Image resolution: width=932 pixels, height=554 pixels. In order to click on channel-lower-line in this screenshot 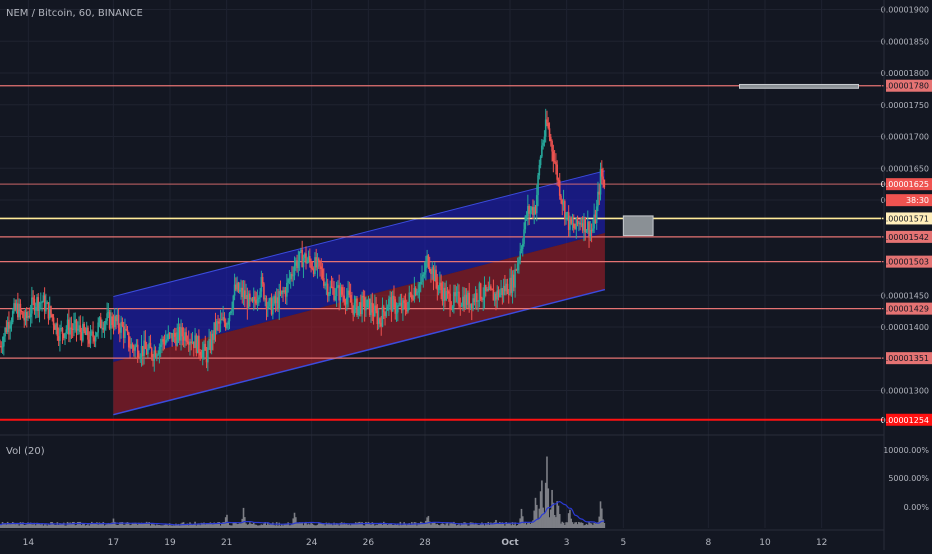, I will do `click(359, 352)`.